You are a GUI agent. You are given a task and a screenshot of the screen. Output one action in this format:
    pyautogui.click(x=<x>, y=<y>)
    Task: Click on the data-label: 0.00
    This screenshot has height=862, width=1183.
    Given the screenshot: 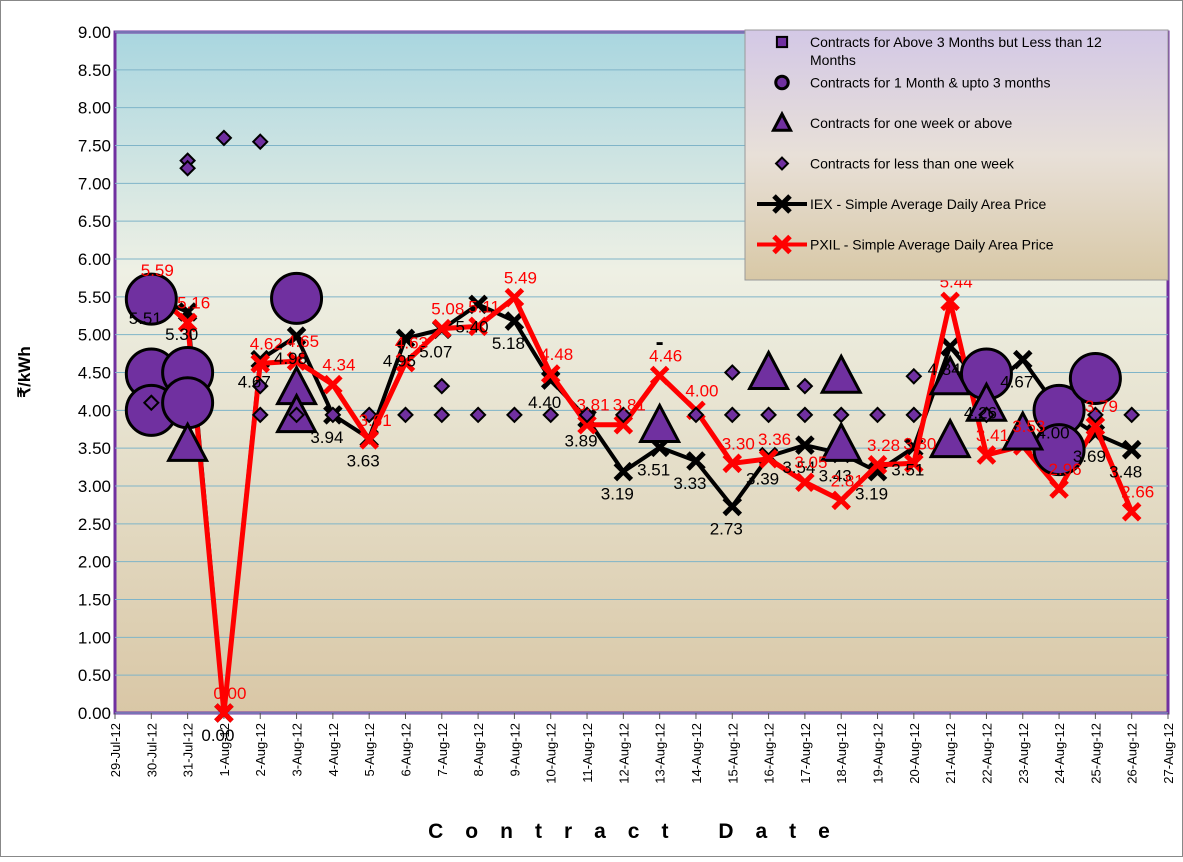 What is the action you would take?
    pyautogui.click(x=229, y=693)
    